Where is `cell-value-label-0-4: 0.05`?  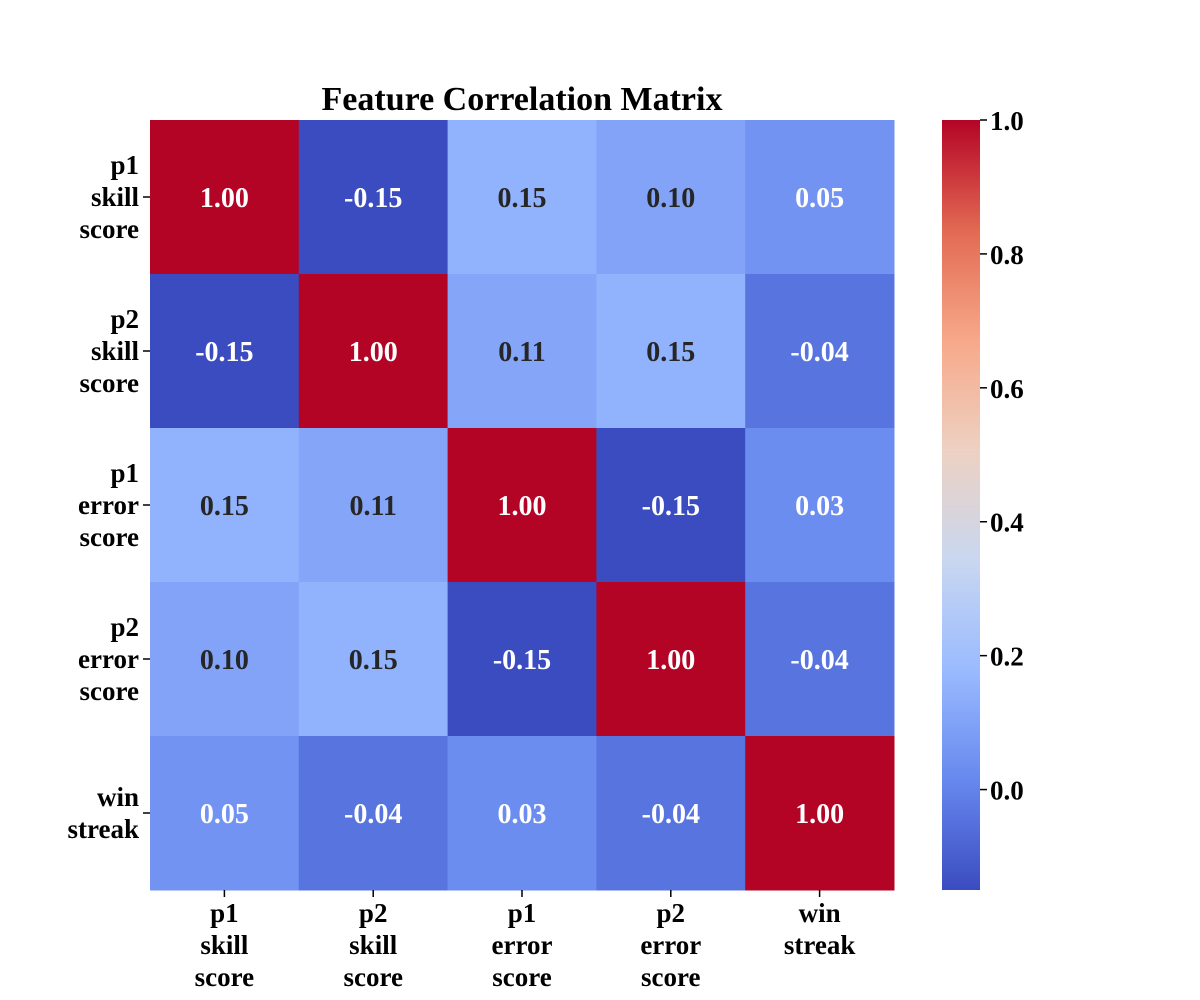 cell-value-label-0-4: 0.05 is located at coordinates (819, 198).